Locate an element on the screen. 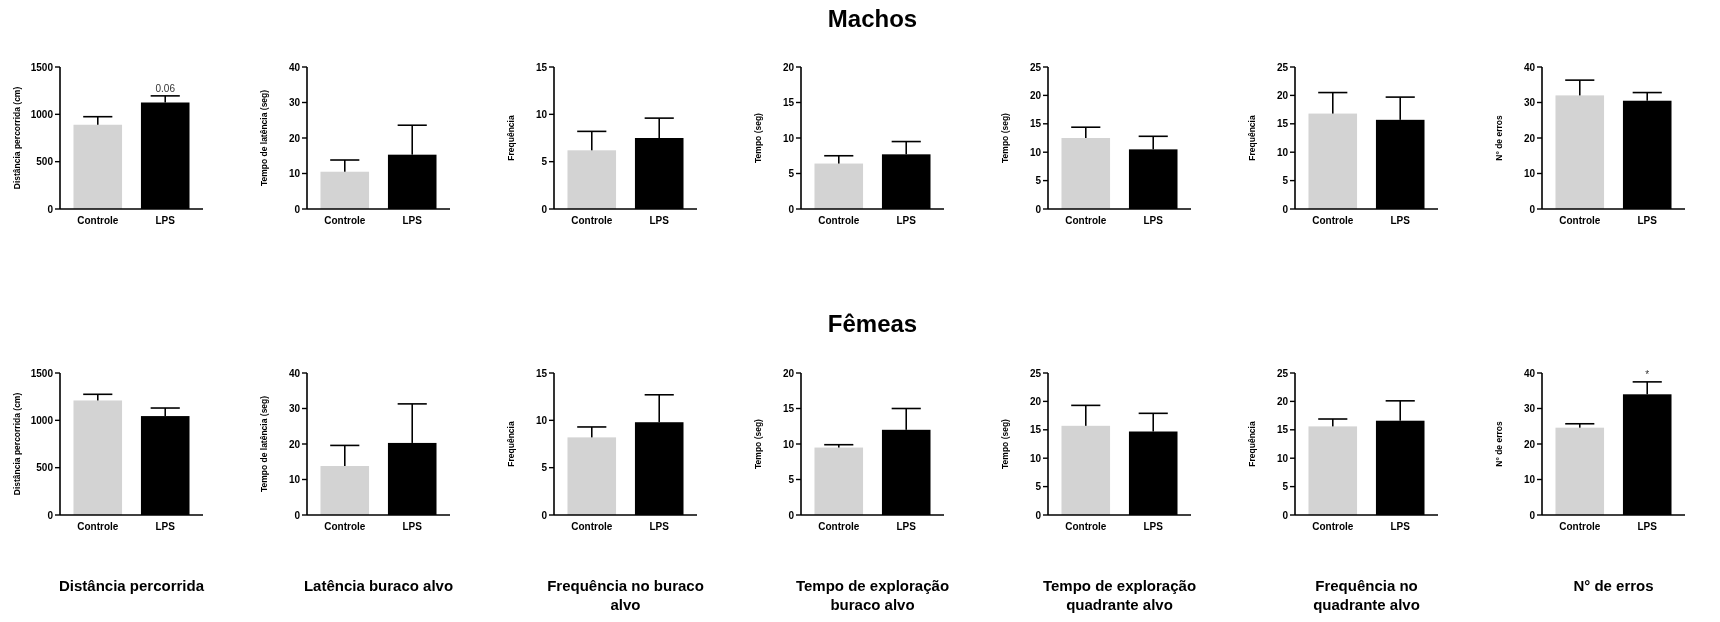 The width and height of the screenshot is (1720, 622). x-axis-title: Tempo de exploração quadrante alvo is located at coordinates (1119, 595).